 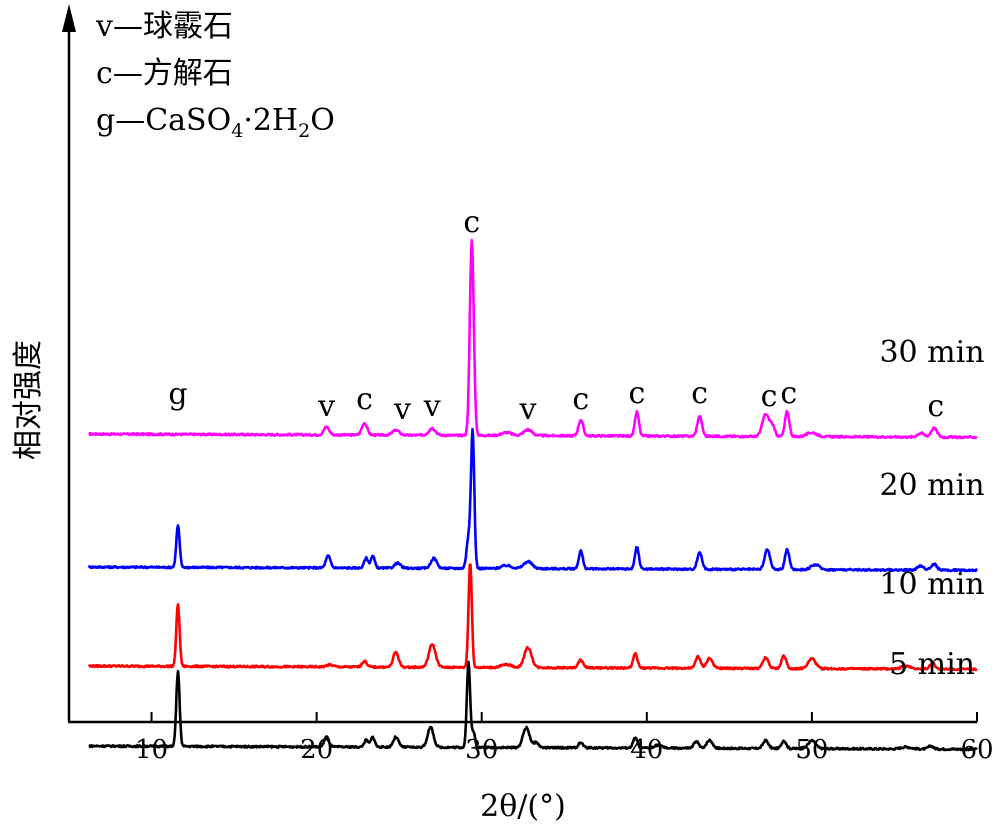 I want to click on peak-label-g-0: g, so click(x=177, y=394).